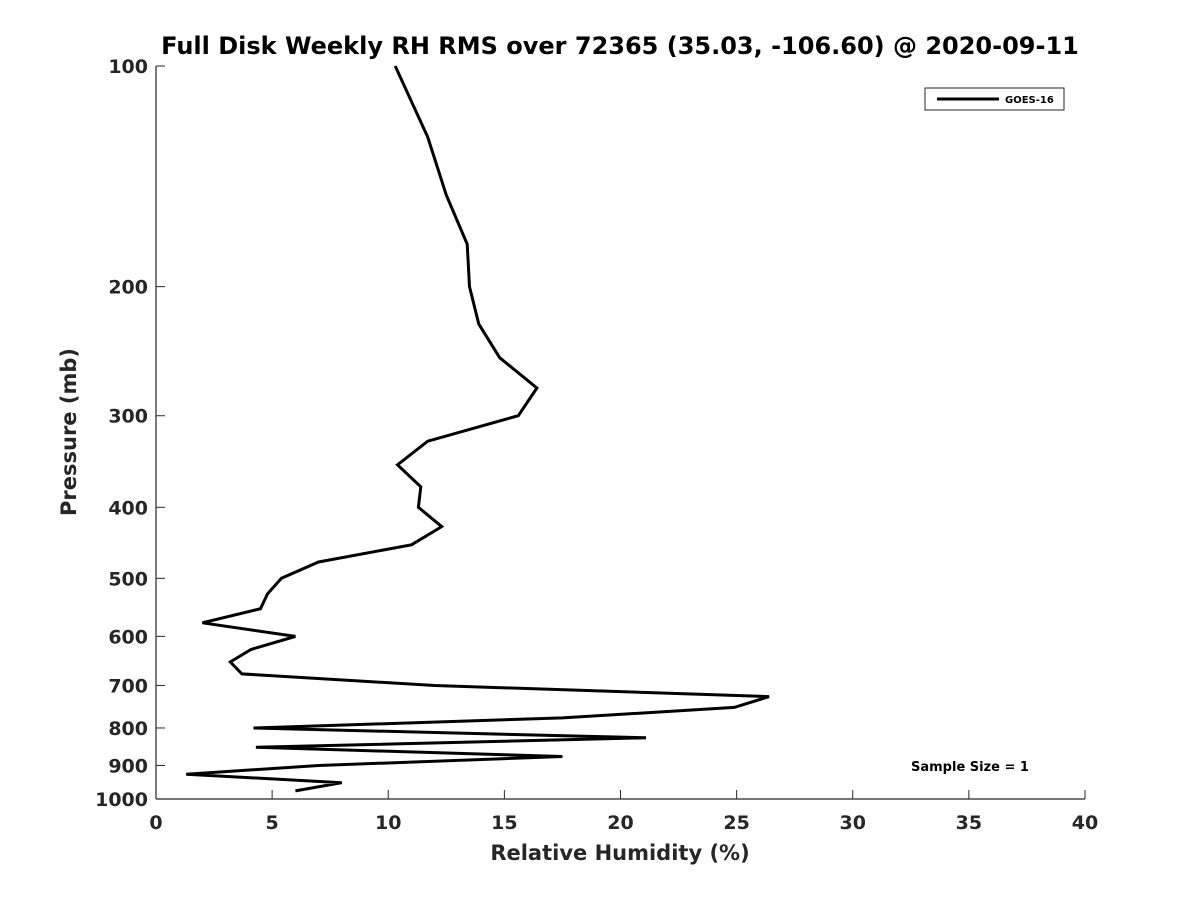  I want to click on y-tick-label: 600, so click(128, 637).